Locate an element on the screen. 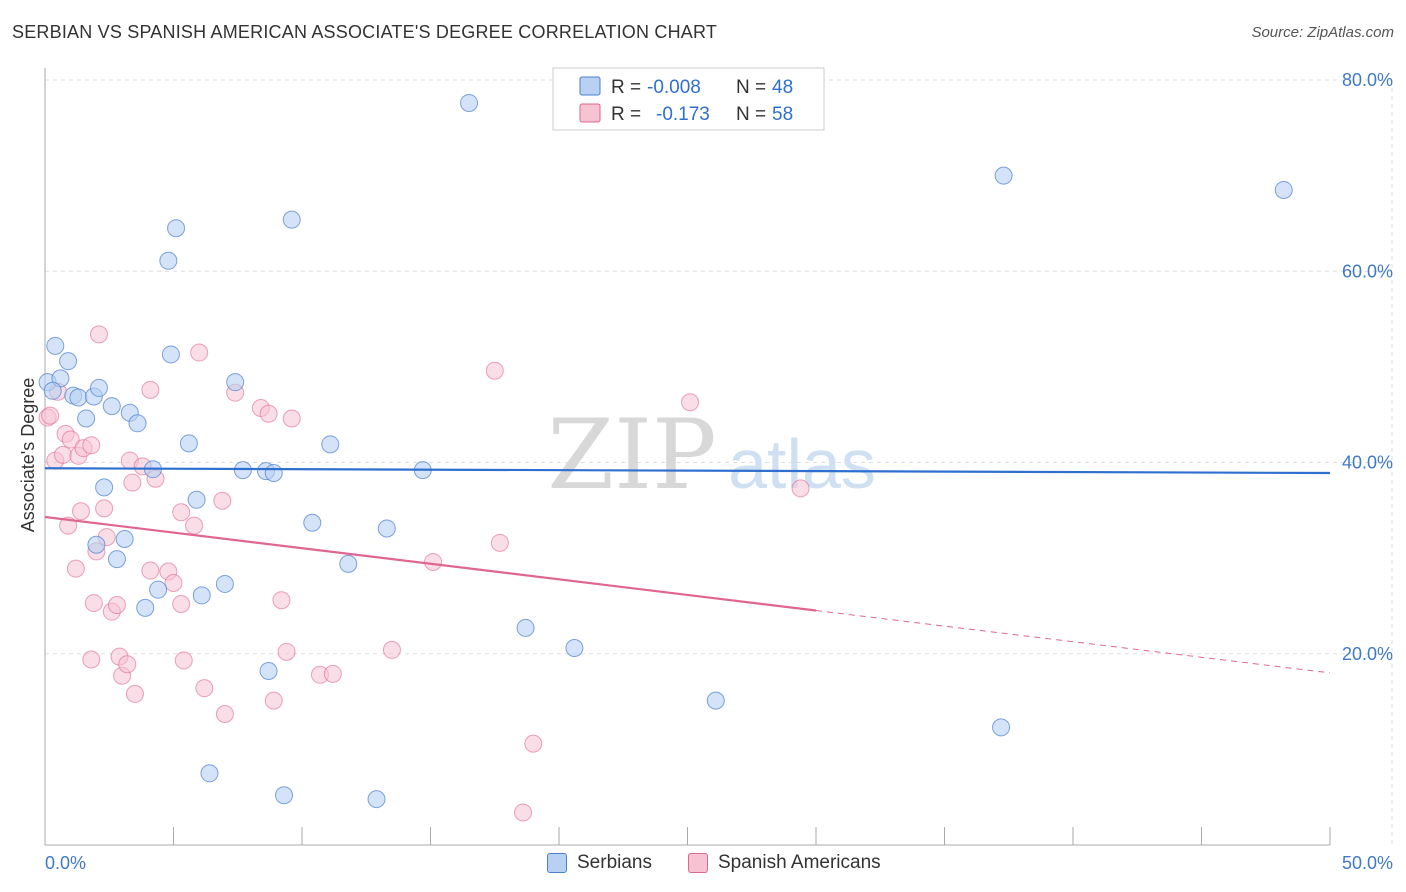 This screenshot has width=1406, height=892. legend-item-serbians: Serbians is located at coordinates (599, 863).